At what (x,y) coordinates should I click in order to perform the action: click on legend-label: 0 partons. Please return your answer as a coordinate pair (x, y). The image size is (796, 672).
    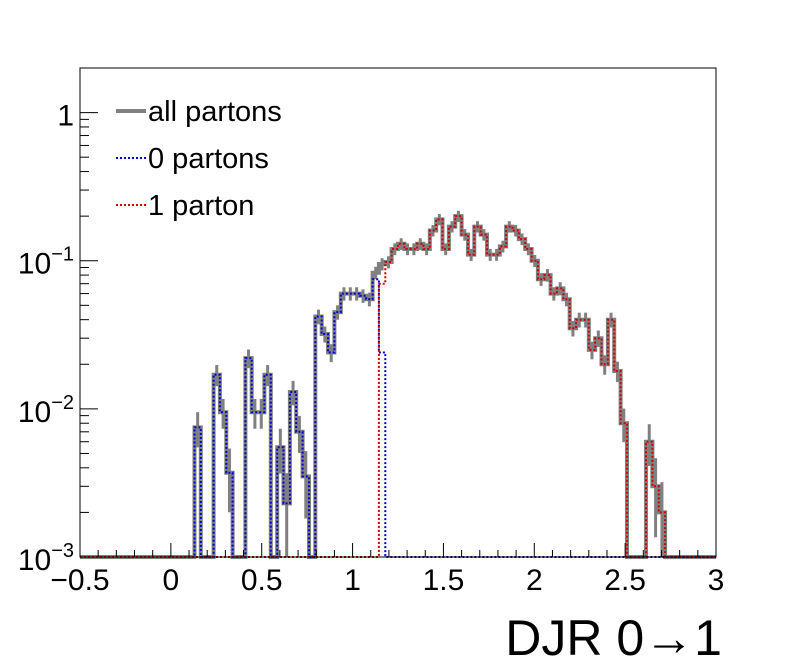
    Looking at the image, I should click on (208, 159).